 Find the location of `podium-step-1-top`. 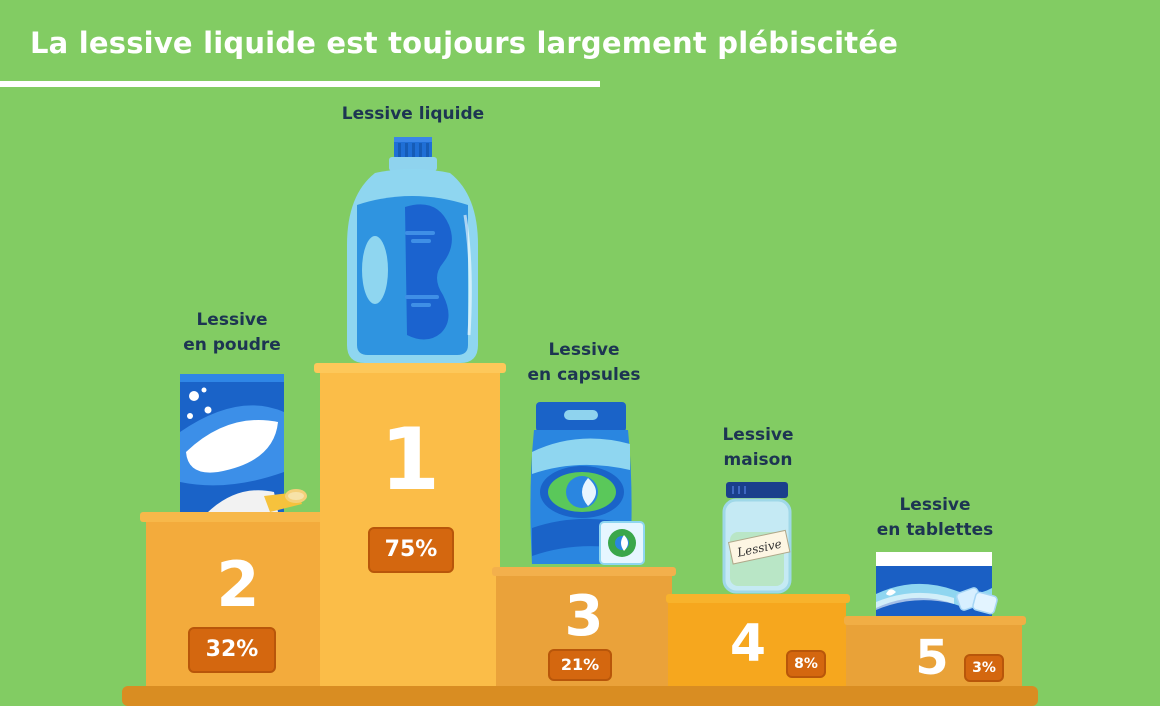

podium-step-1-top is located at coordinates (410, 368).